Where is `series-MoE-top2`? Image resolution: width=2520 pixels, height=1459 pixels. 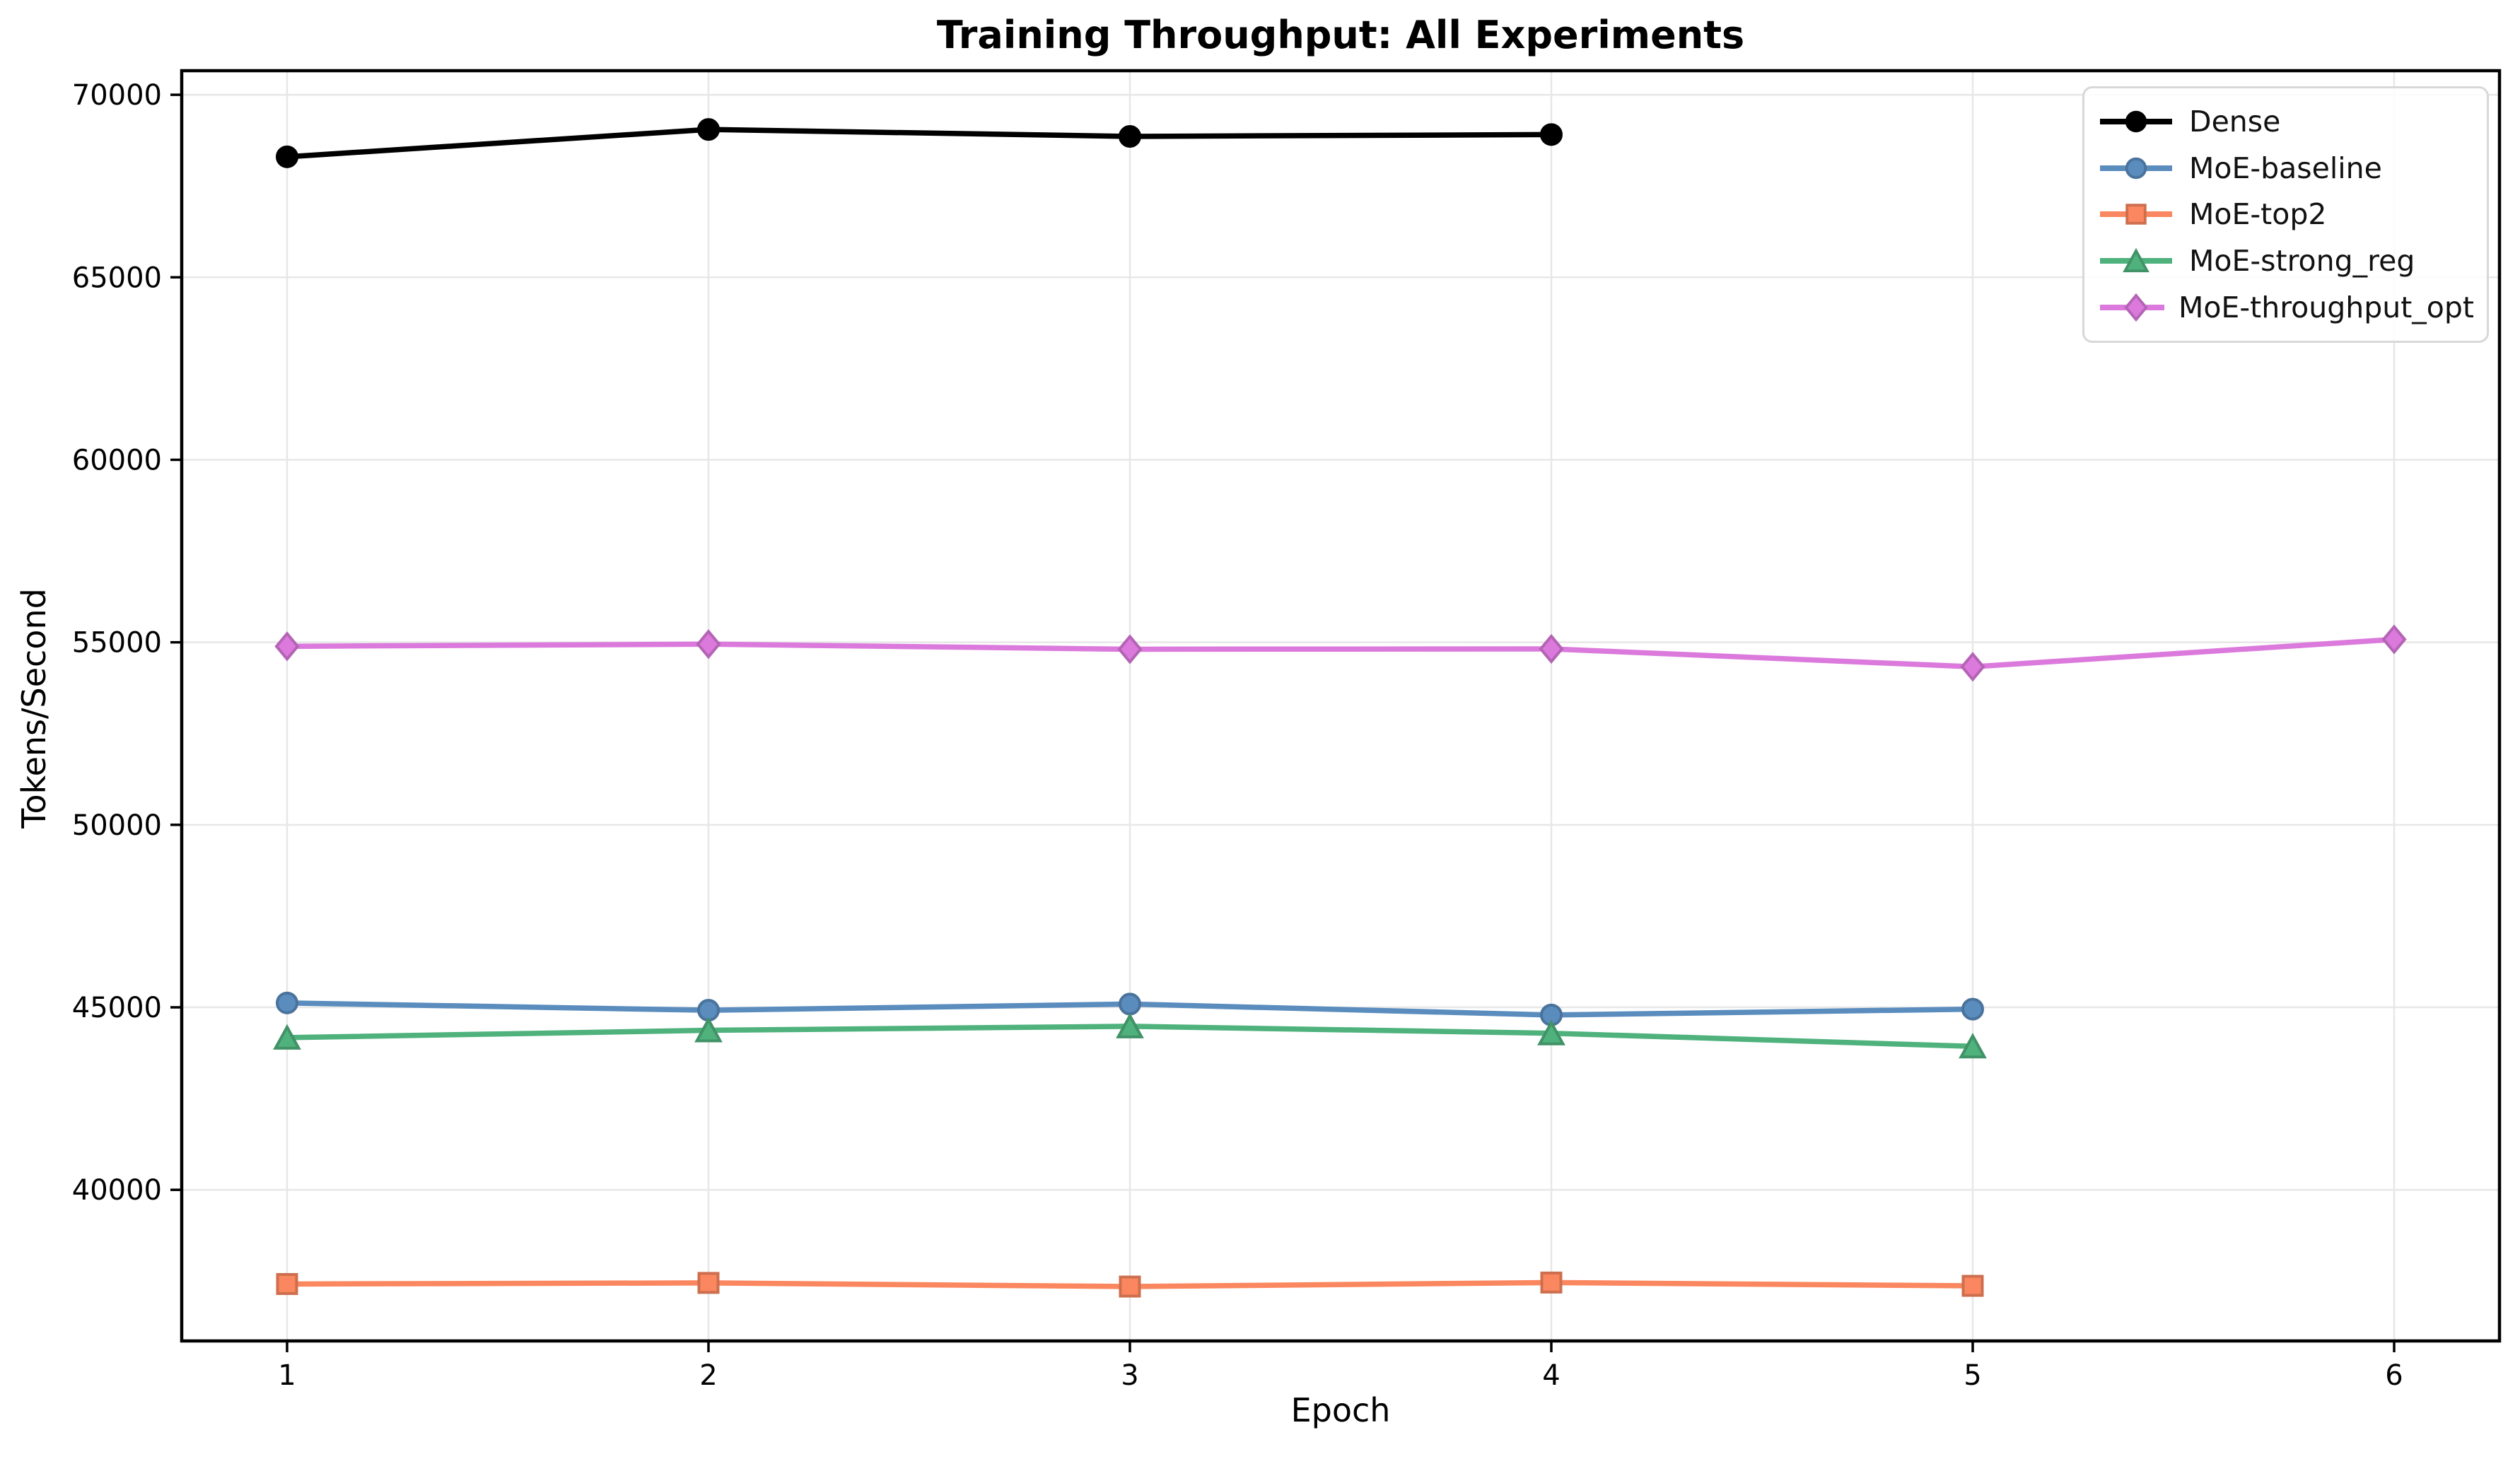
series-MoE-top2 is located at coordinates (1130, 1284).